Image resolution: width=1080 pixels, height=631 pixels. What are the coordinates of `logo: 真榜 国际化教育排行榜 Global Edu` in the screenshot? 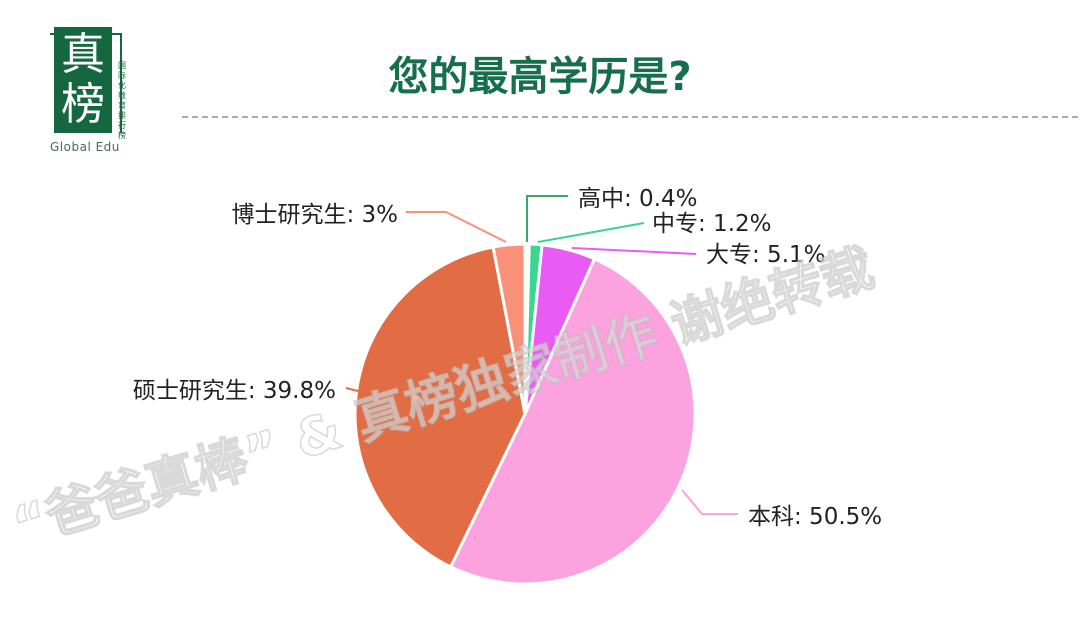 It's located at (95, 92).